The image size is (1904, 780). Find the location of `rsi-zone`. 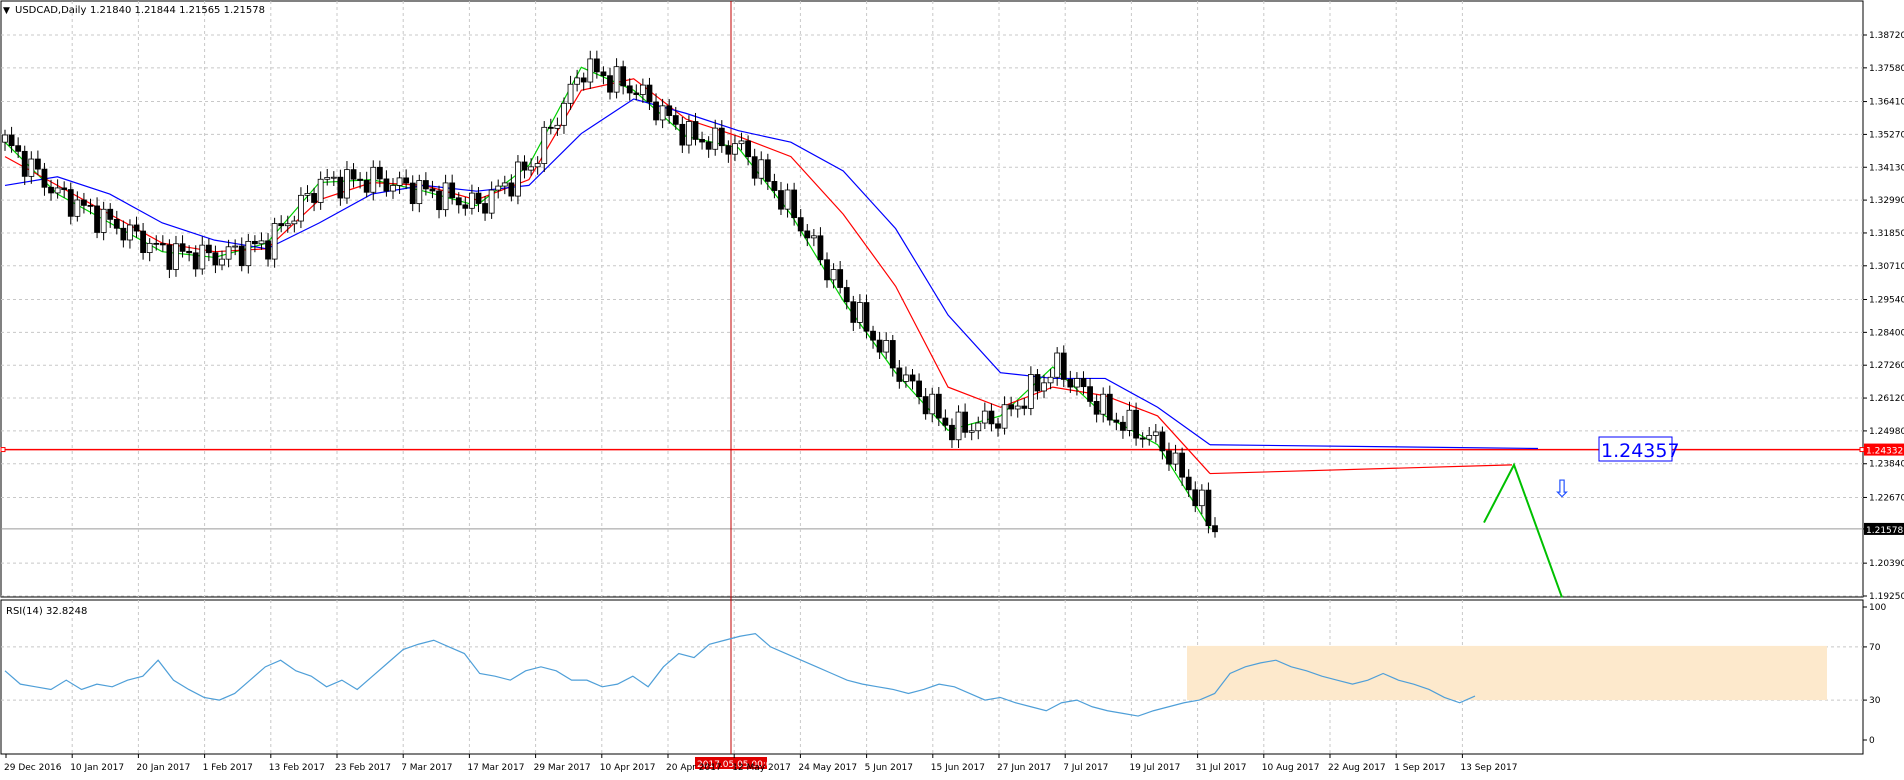

rsi-zone is located at coordinates (1507, 673).